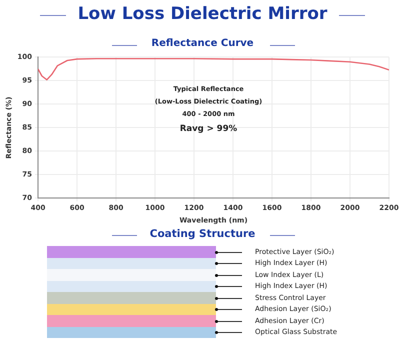  Describe the element at coordinates (202, 234) in the screenshot. I see `text: Coating Structure` at that location.